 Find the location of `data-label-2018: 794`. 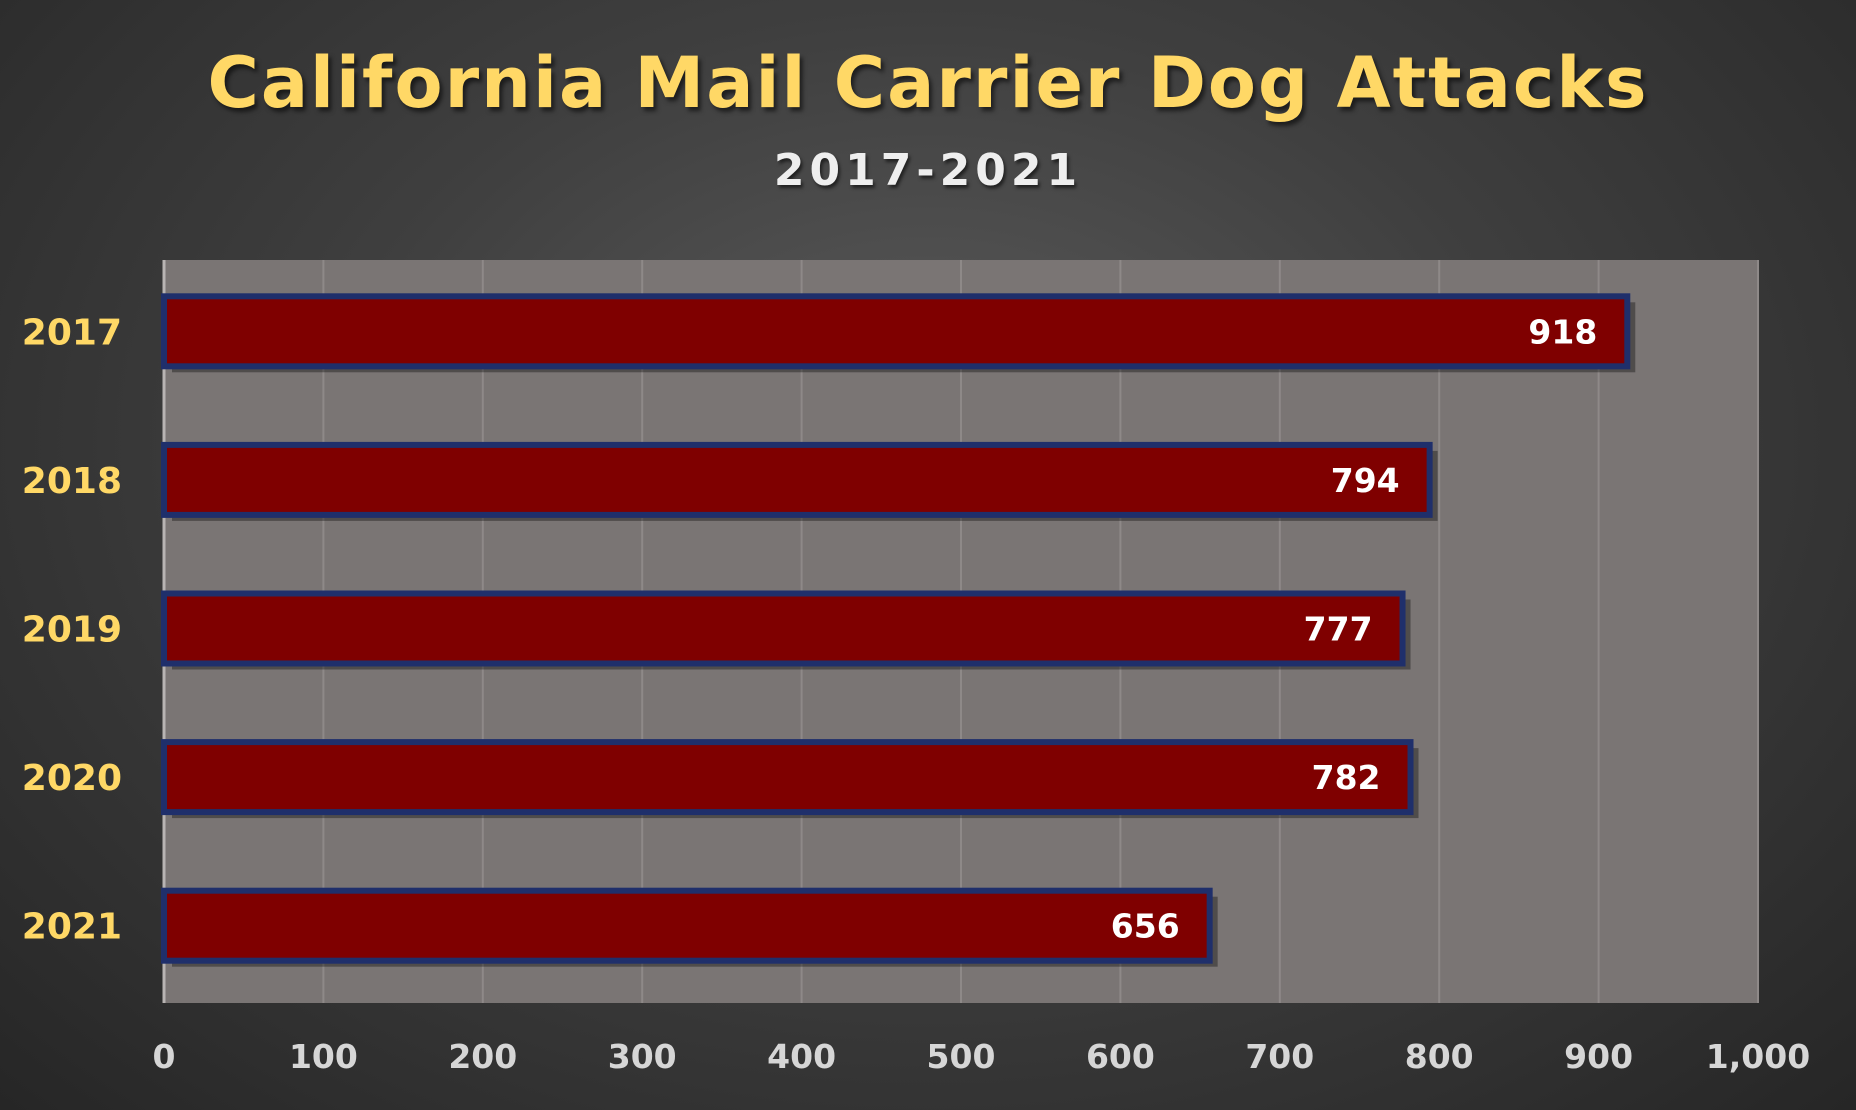

data-label-2018: 794 is located at coordinates (1365, 480).